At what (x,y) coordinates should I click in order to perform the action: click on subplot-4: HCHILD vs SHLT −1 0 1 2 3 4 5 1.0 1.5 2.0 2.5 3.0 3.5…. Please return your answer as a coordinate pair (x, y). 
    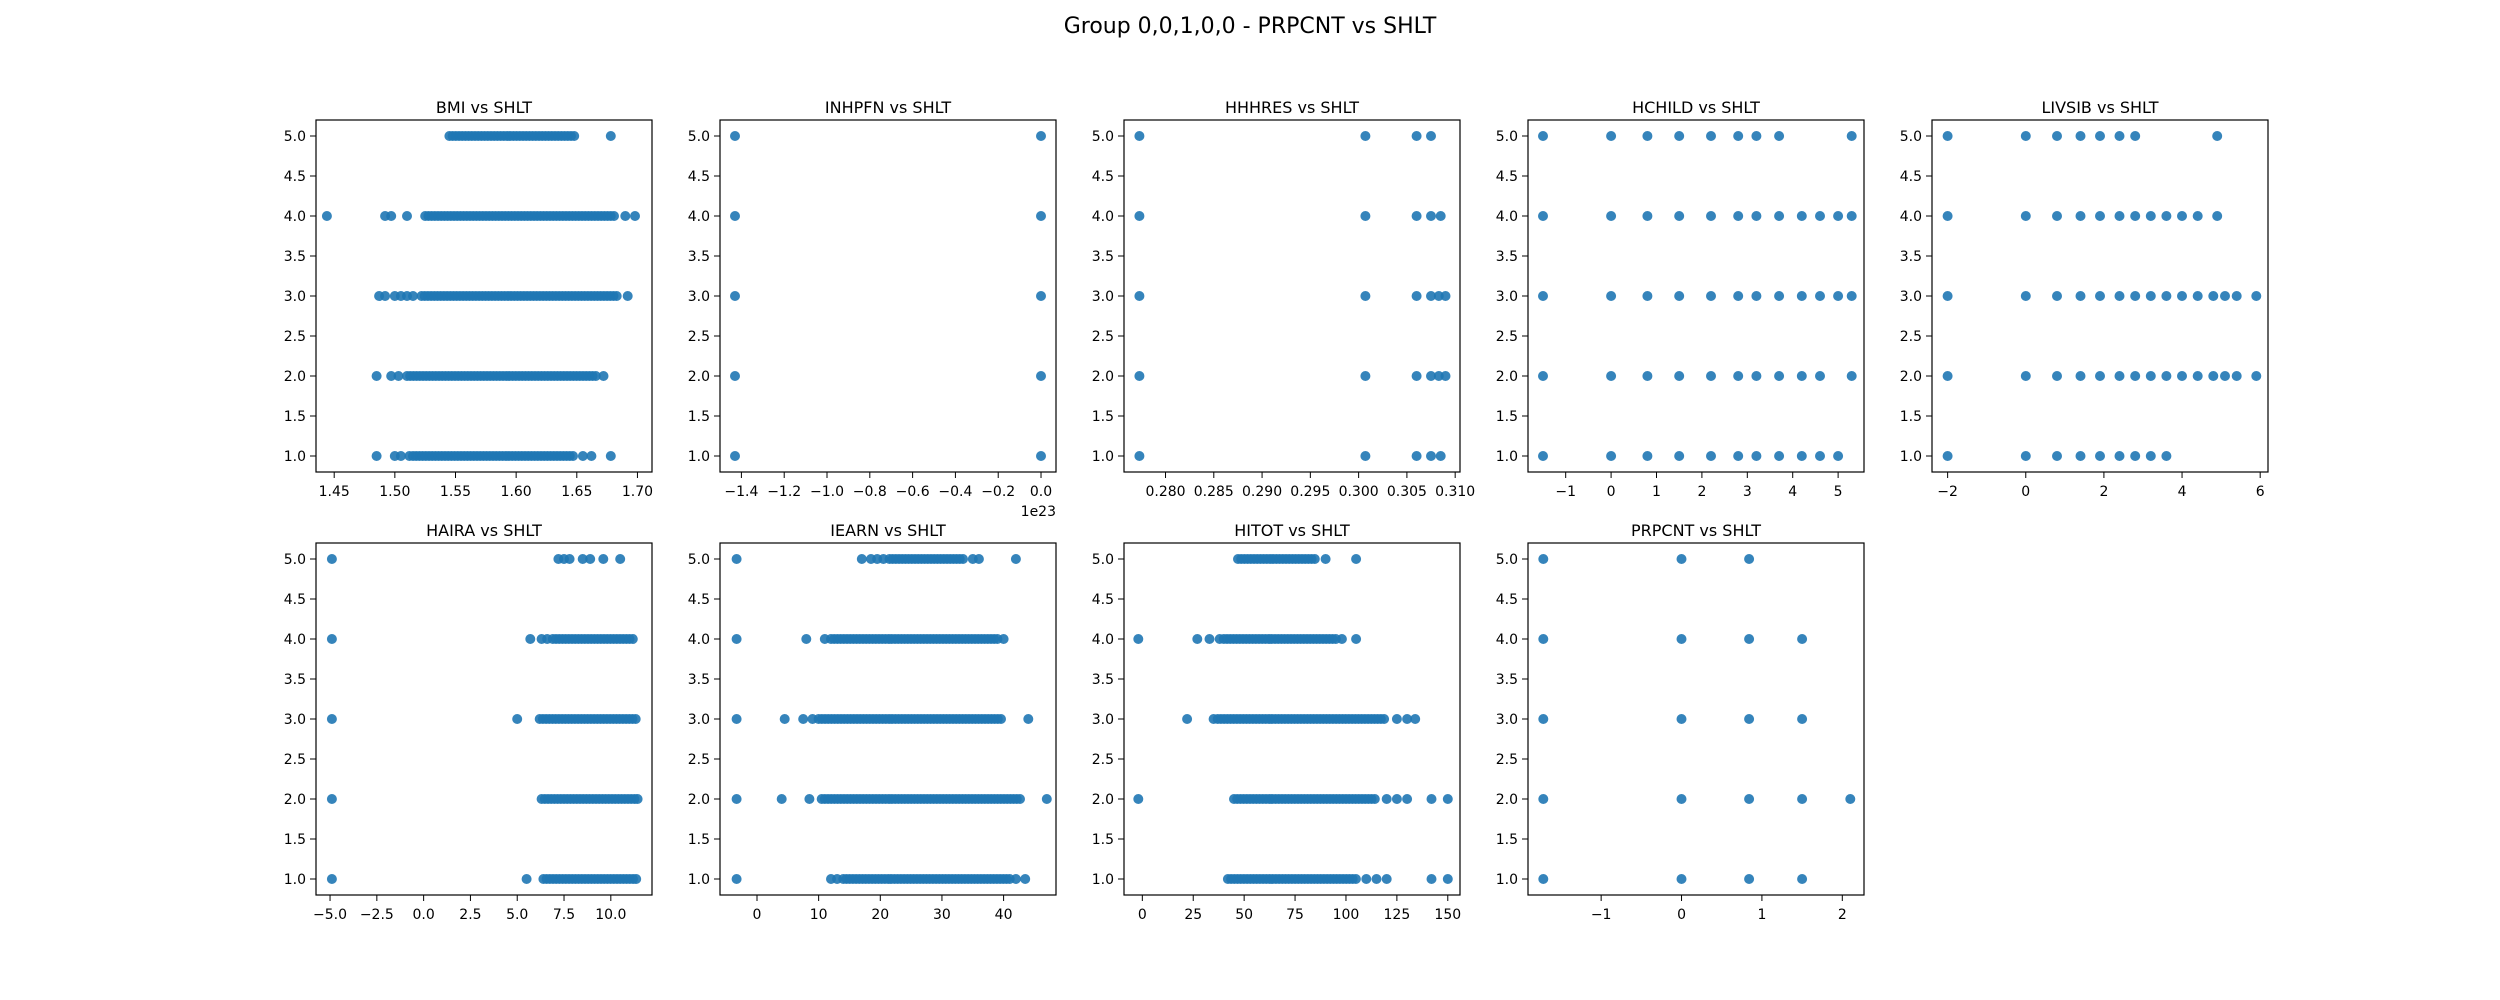
    Looking at the image, I should click on (1680, 299).